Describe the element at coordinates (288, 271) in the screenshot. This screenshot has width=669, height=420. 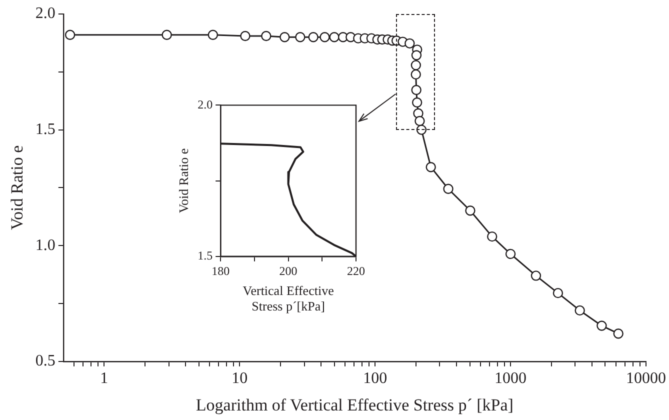
I see `x-tick-label: 200` at that location.